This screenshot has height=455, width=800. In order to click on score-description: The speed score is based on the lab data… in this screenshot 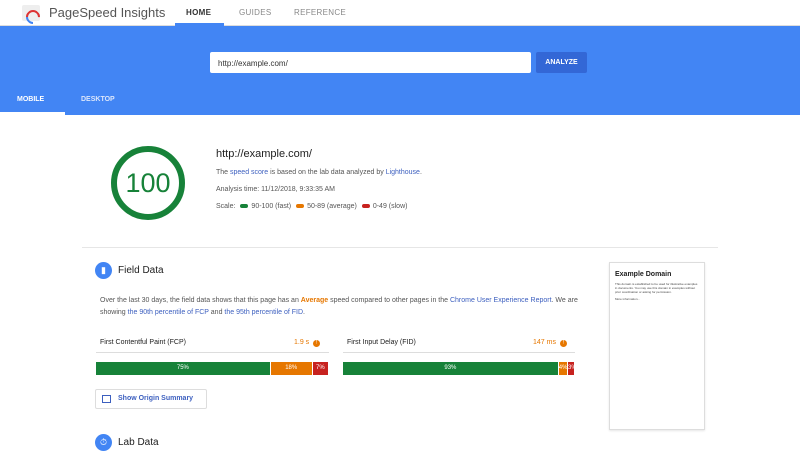, I will do `click(319, 172)`.